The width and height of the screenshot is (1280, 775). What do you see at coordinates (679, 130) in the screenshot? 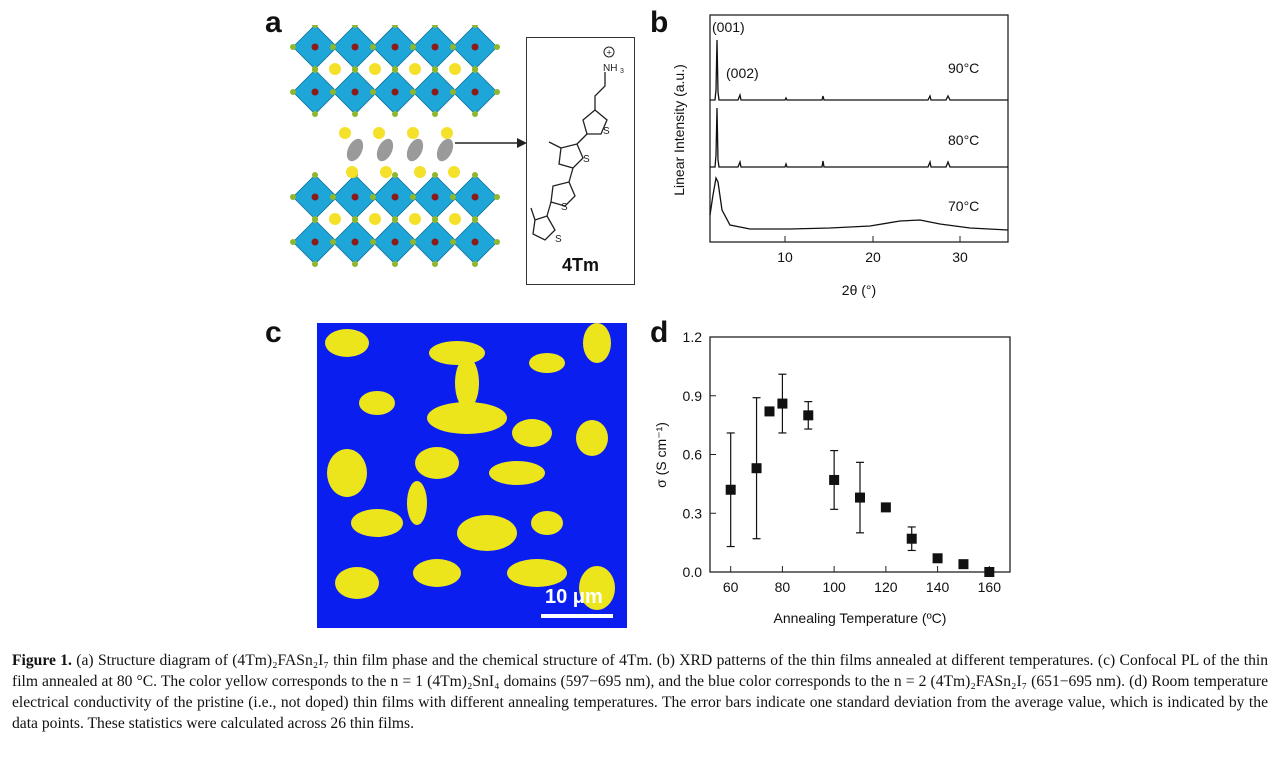
I see `xrd-ylabel: Linear Intensity (a.u.)` at bounding box center [679, 130].